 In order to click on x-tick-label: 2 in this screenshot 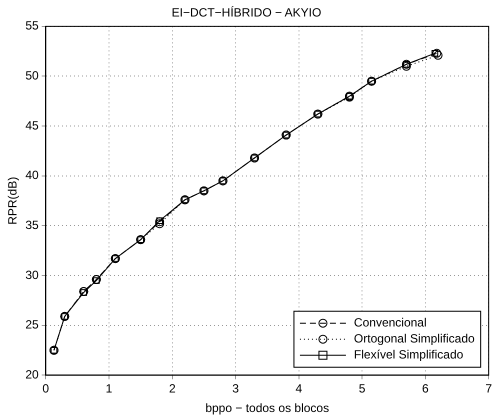, I will do `click(172, 389)`.